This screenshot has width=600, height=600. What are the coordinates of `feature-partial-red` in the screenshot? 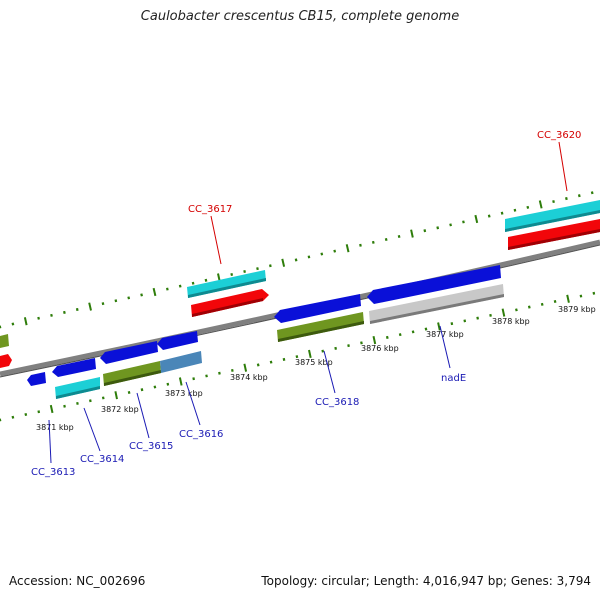 It's located at (6, 361).